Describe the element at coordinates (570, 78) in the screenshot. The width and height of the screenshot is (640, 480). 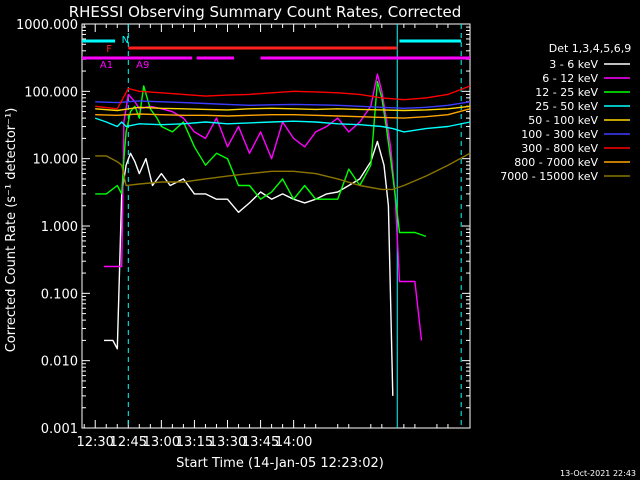
I see `legend-label: 6 - 12 keV` at that location.